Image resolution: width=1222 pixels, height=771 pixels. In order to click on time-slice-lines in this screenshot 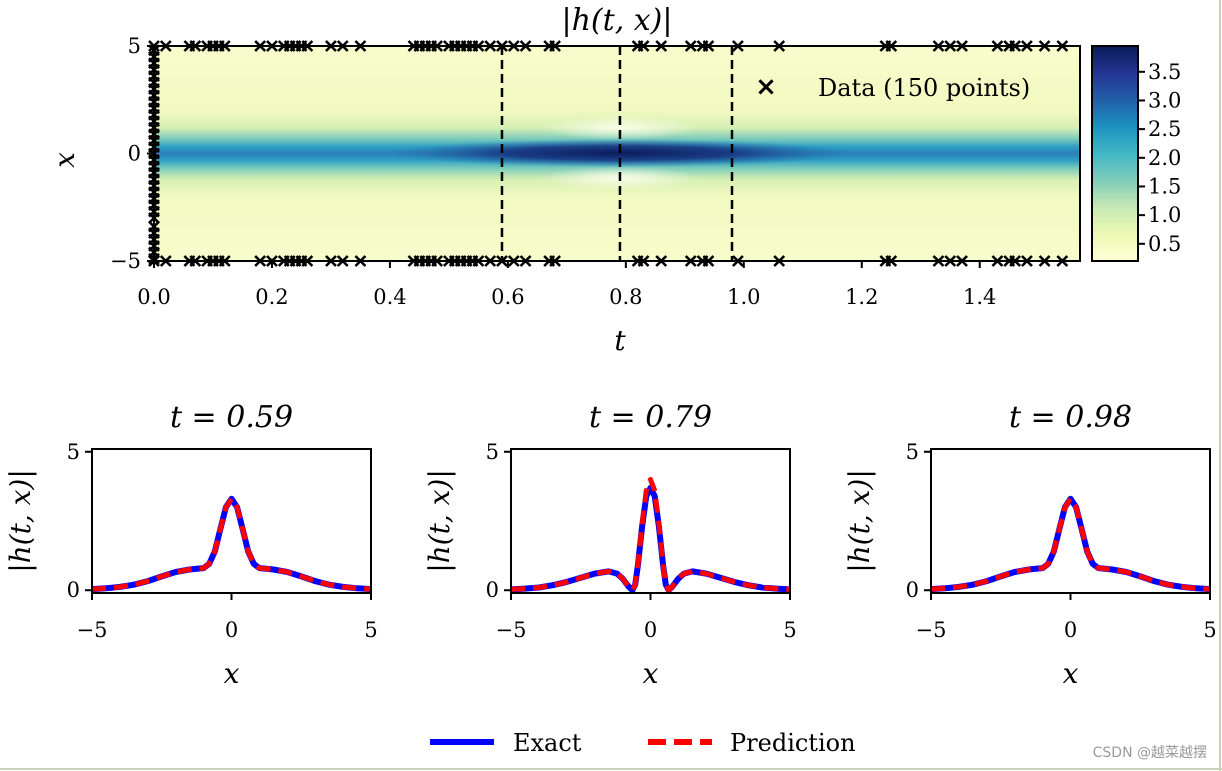, I will do `click(617, 153)`.